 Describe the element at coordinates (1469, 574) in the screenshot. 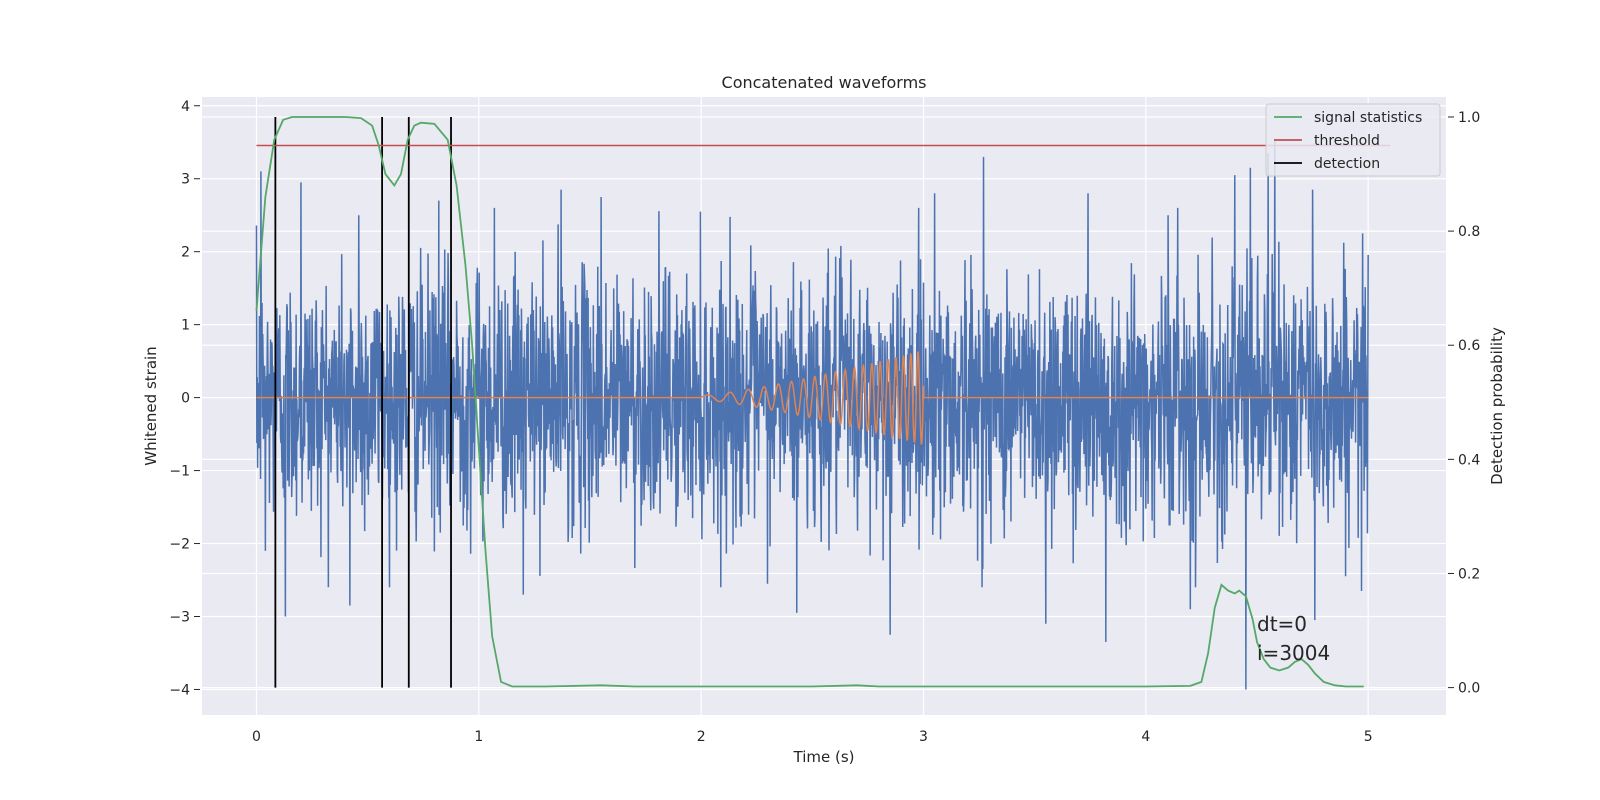

I see `y2-tick-label: 0.2` at that location.